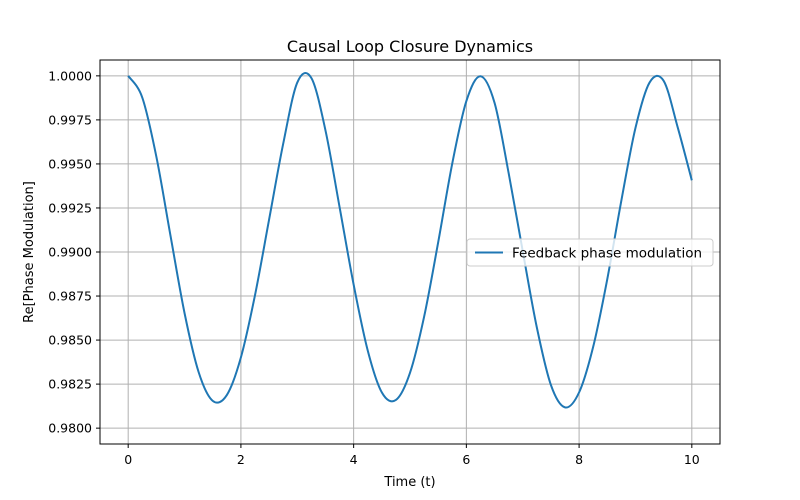 This screenshot has height=500, width=800. I want to click on x-tick-label: 0, so click(128, 459).